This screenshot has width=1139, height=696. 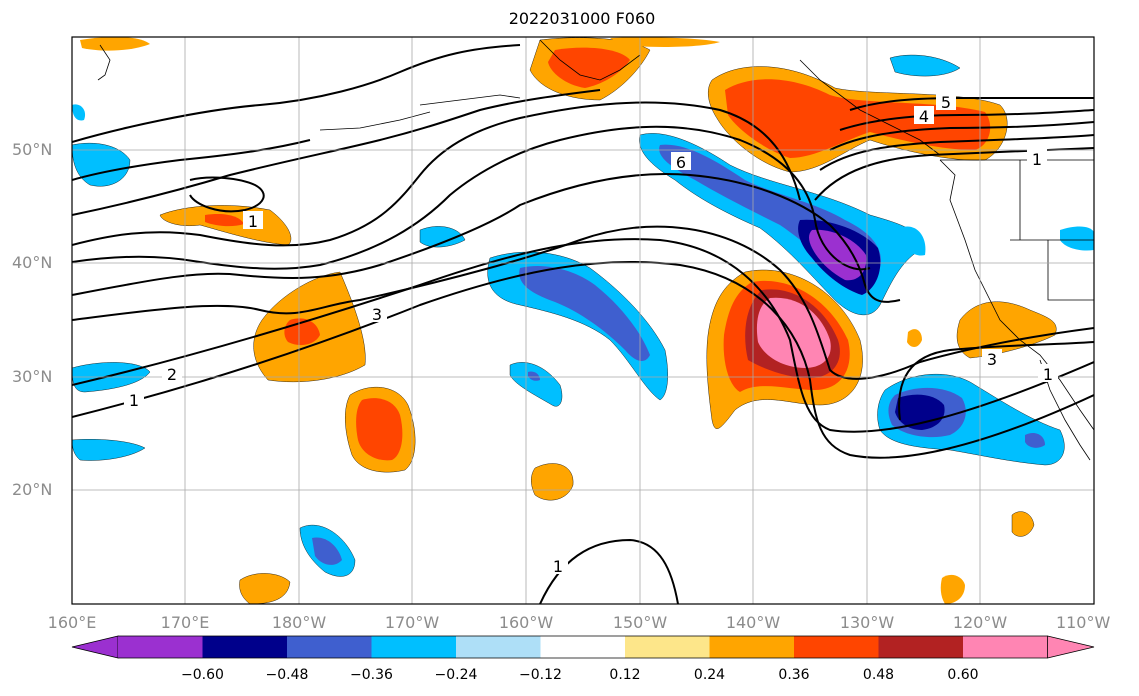 What do you see at coordinates (32, 149) in the screenshot?
I see `lat-label: 50°N` at bounding box center [32, 149].